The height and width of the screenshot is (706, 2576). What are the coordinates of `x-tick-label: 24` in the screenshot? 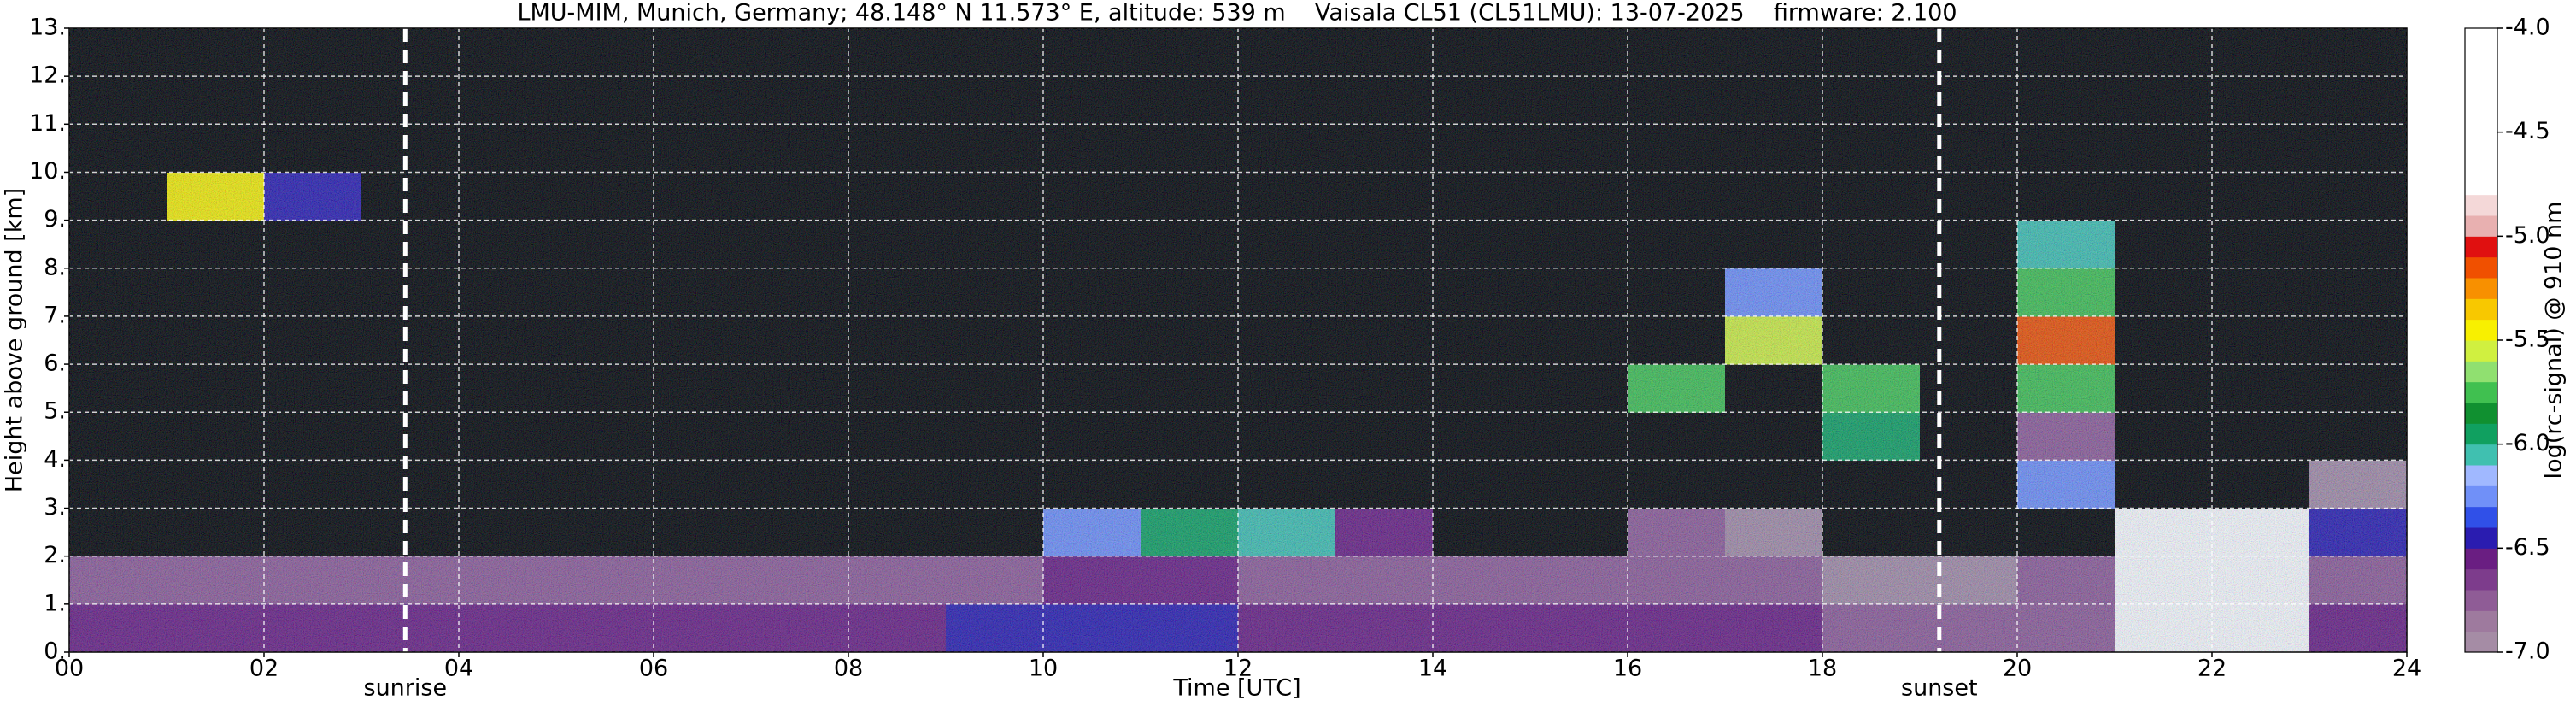 It's located at (2406, 669).